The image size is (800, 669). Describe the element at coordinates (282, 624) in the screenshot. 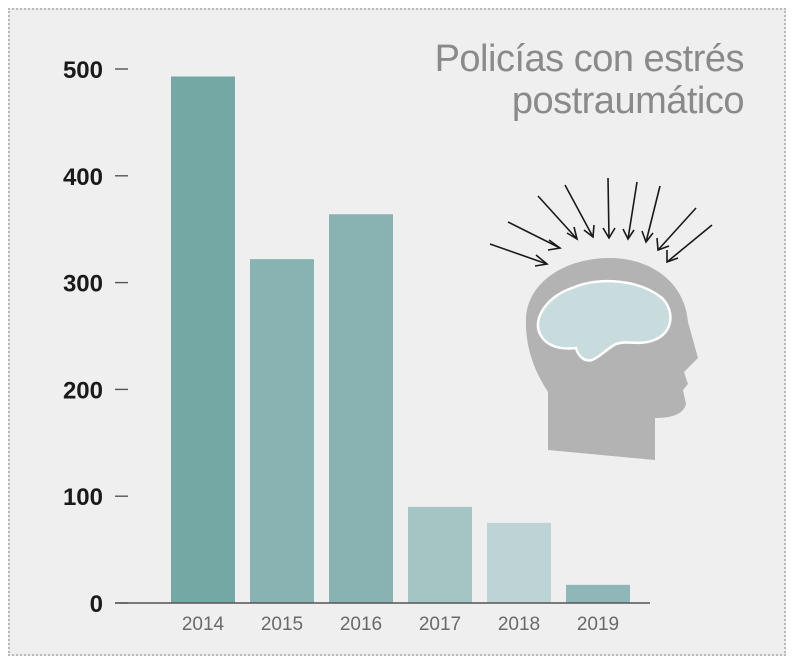

I see `x-tick-label-2015: 2015` at that location.